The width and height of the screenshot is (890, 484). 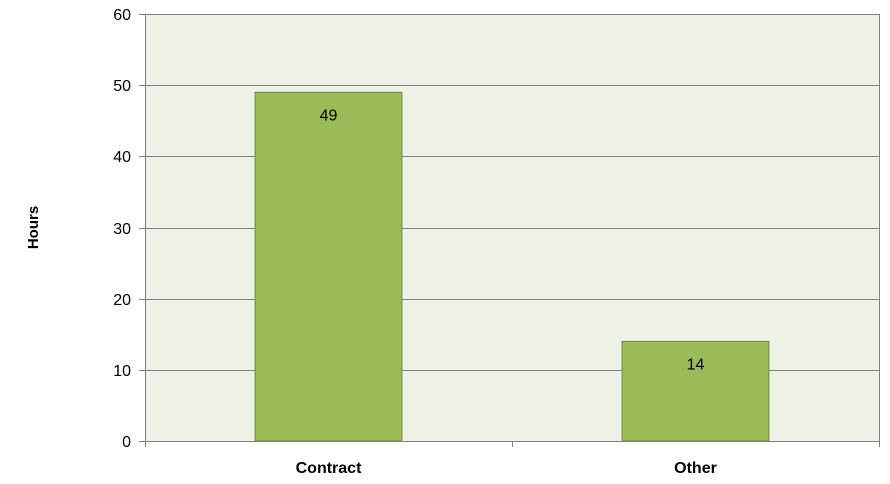 I want to click on y-tick-label: 40, so click(x=122, y=157).